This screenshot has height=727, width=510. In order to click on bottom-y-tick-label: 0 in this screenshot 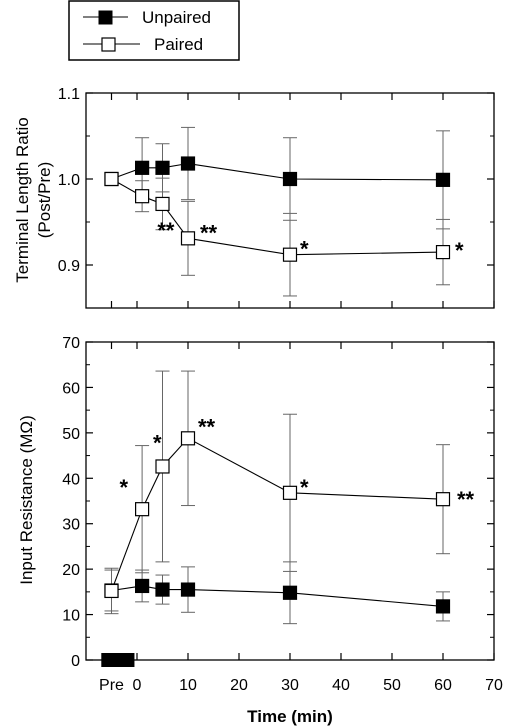, I will do `click(75, 661)`.